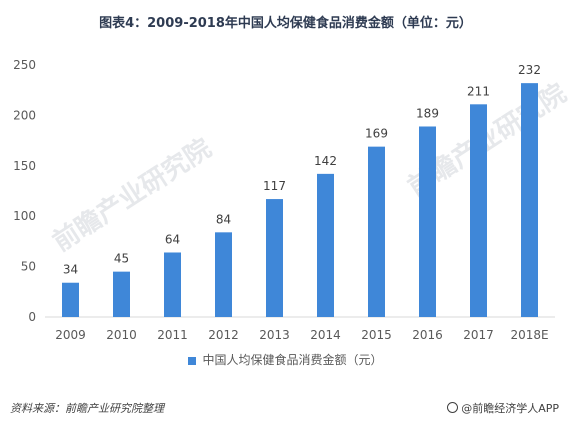 The width and height of the screenshot is (571, 428). Describe the element at coordinates (121, 335) in the screenshot. I see `x-tick-label: 2010` at that location.